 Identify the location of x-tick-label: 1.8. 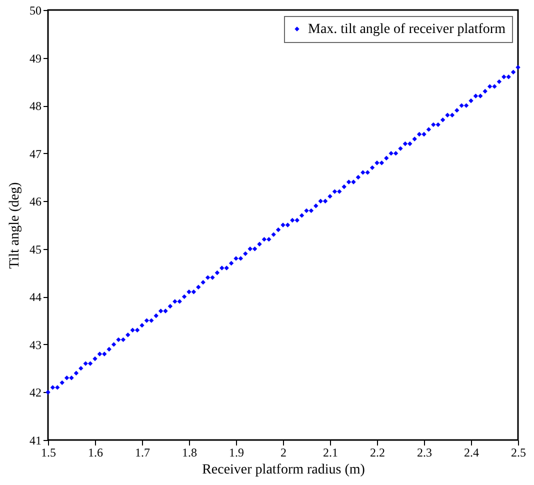
(189, 453).